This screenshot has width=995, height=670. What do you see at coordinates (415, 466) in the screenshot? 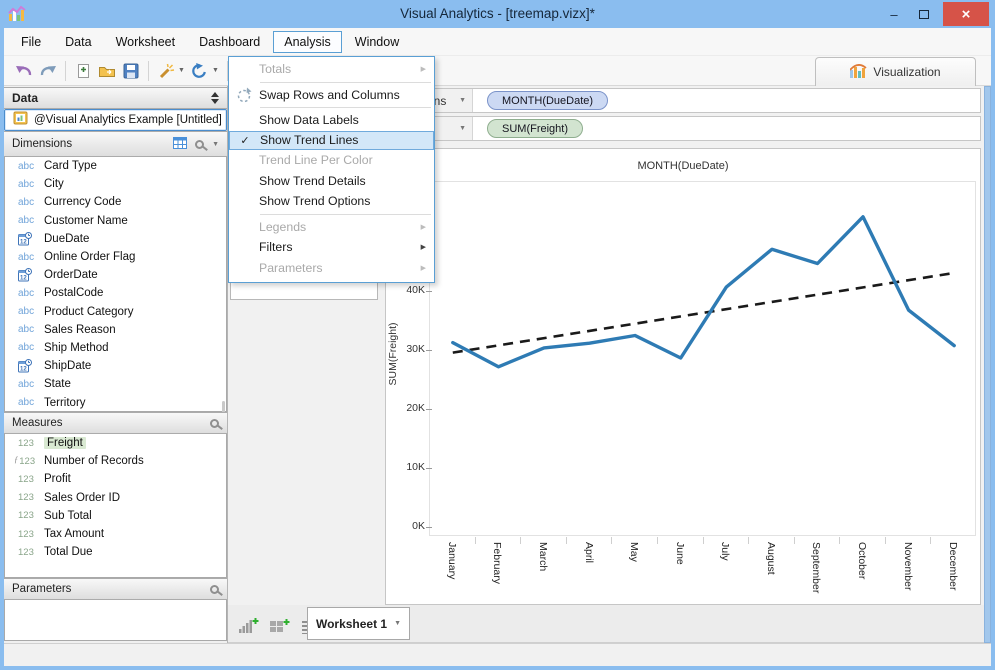
I see `y-axis-tick-label: 10K` at bounding box center [415, 466].